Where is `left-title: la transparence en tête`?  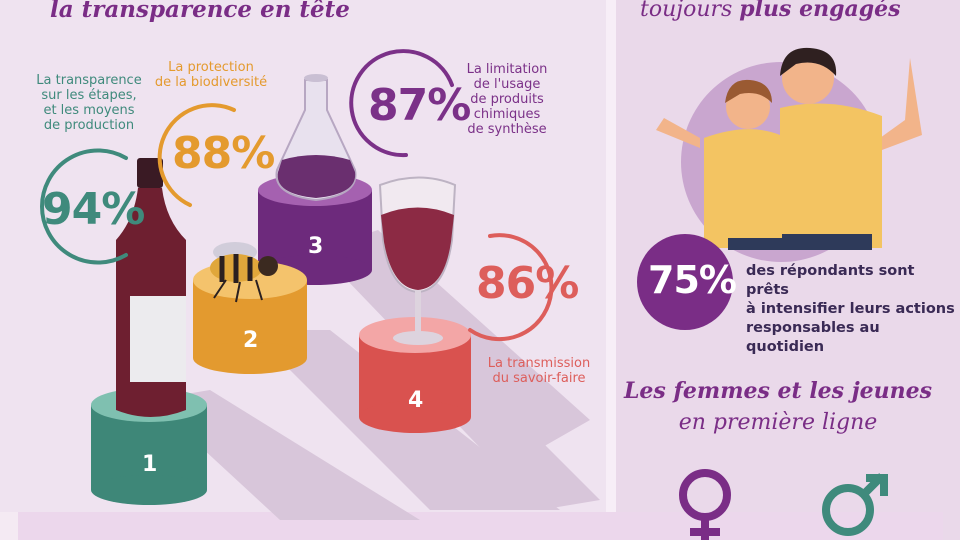
left-title: la transparence en tête is located at coordinates (200, 11).